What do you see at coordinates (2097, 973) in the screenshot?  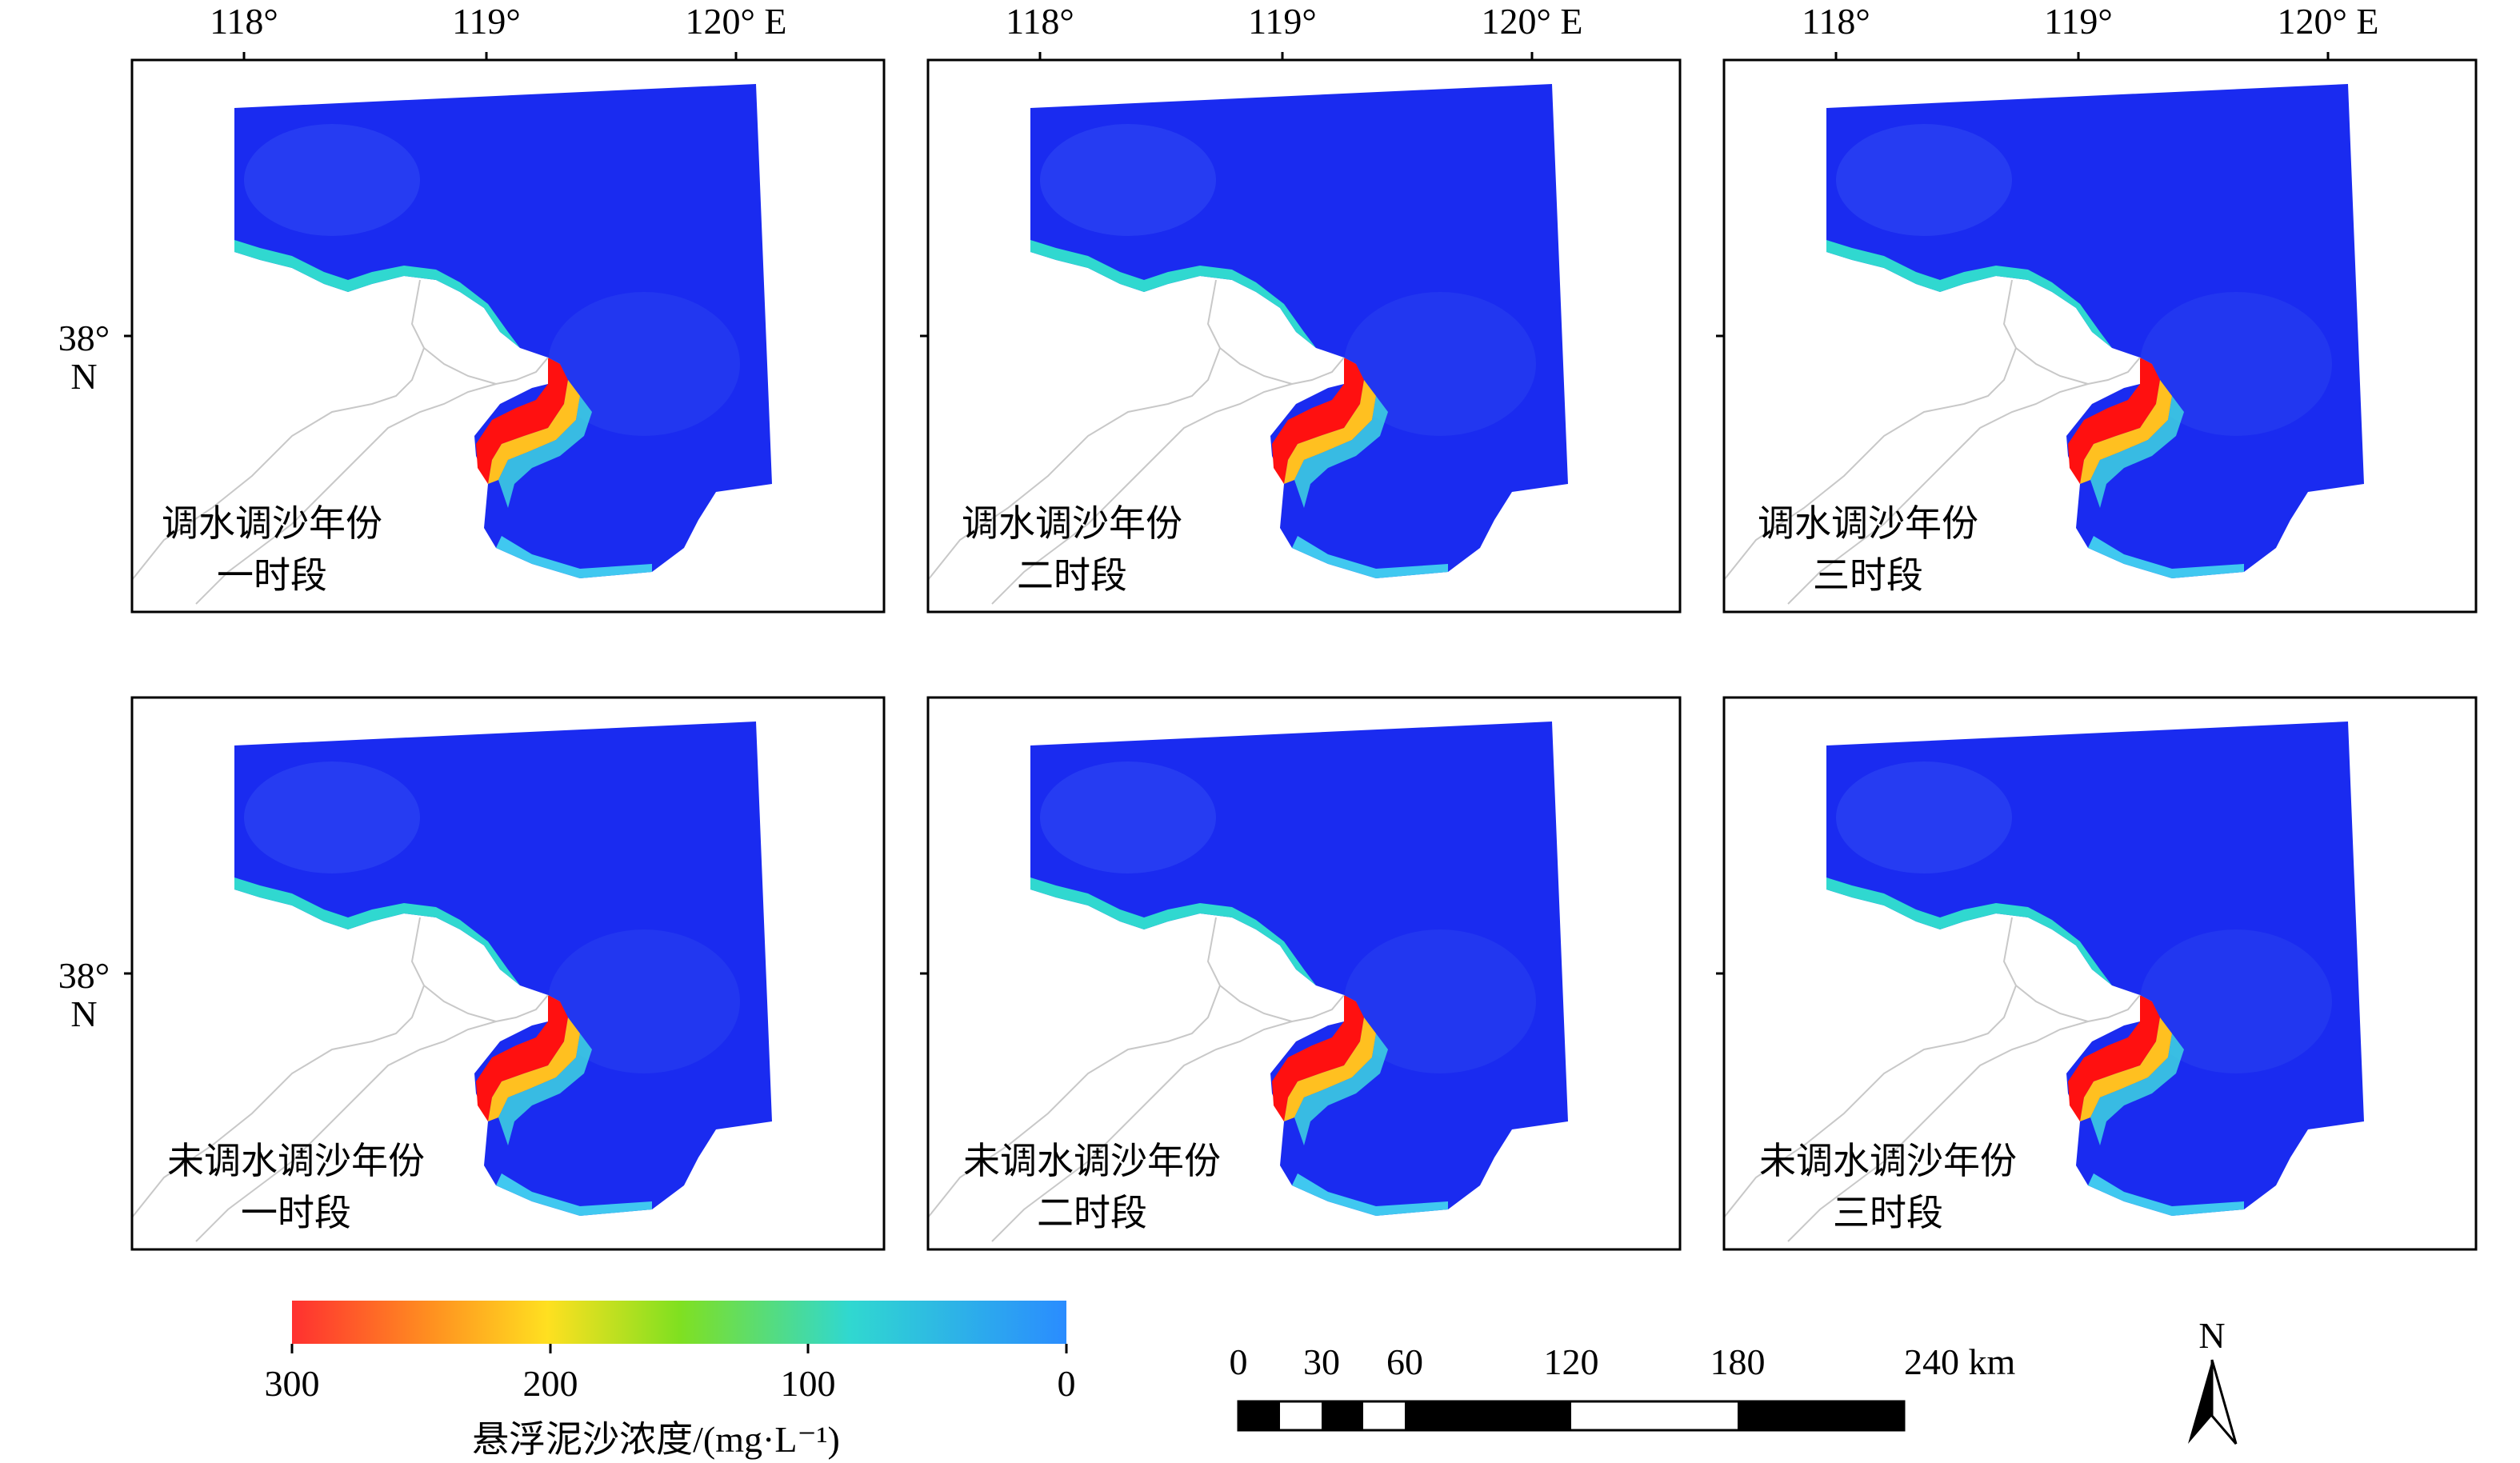 I see `map-panel-6: 未调水调沙年份 三时段` at bounding box center [2097, 973].